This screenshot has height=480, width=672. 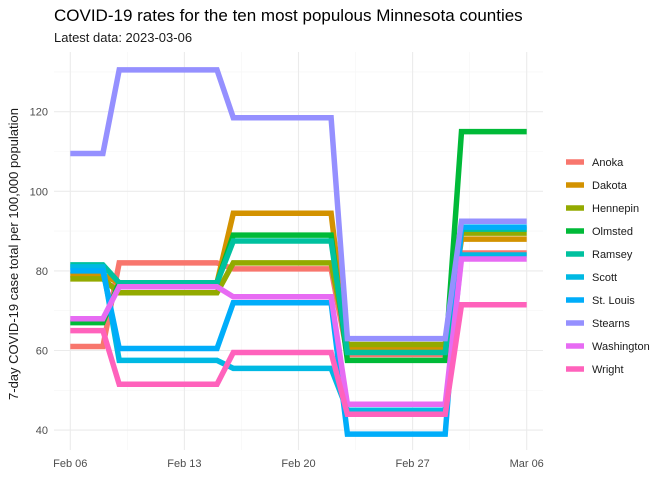 I want to click on x-tick-label: Mar 06, so click(x=527, y=464).